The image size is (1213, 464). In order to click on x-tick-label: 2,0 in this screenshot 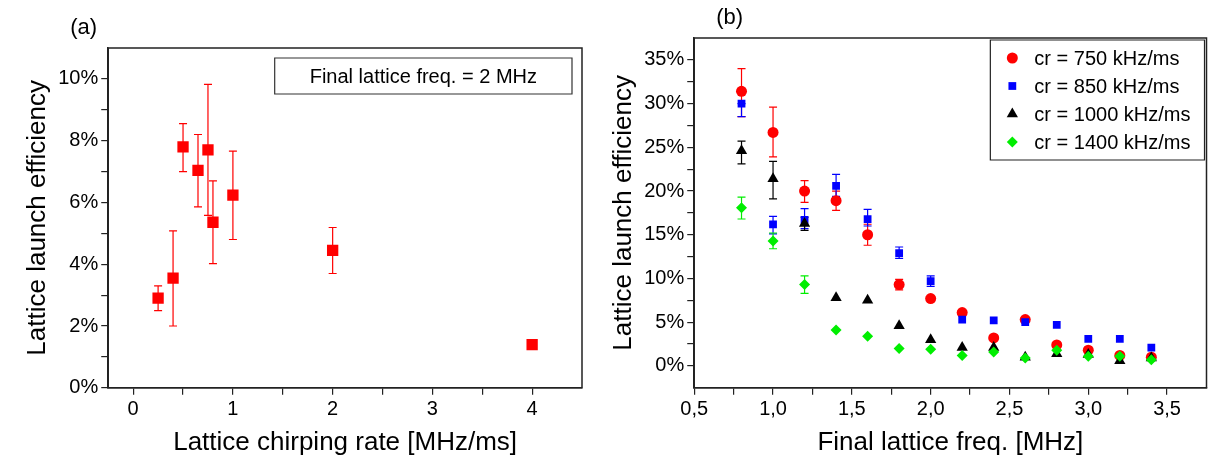, I will do `click(930, 408)`.